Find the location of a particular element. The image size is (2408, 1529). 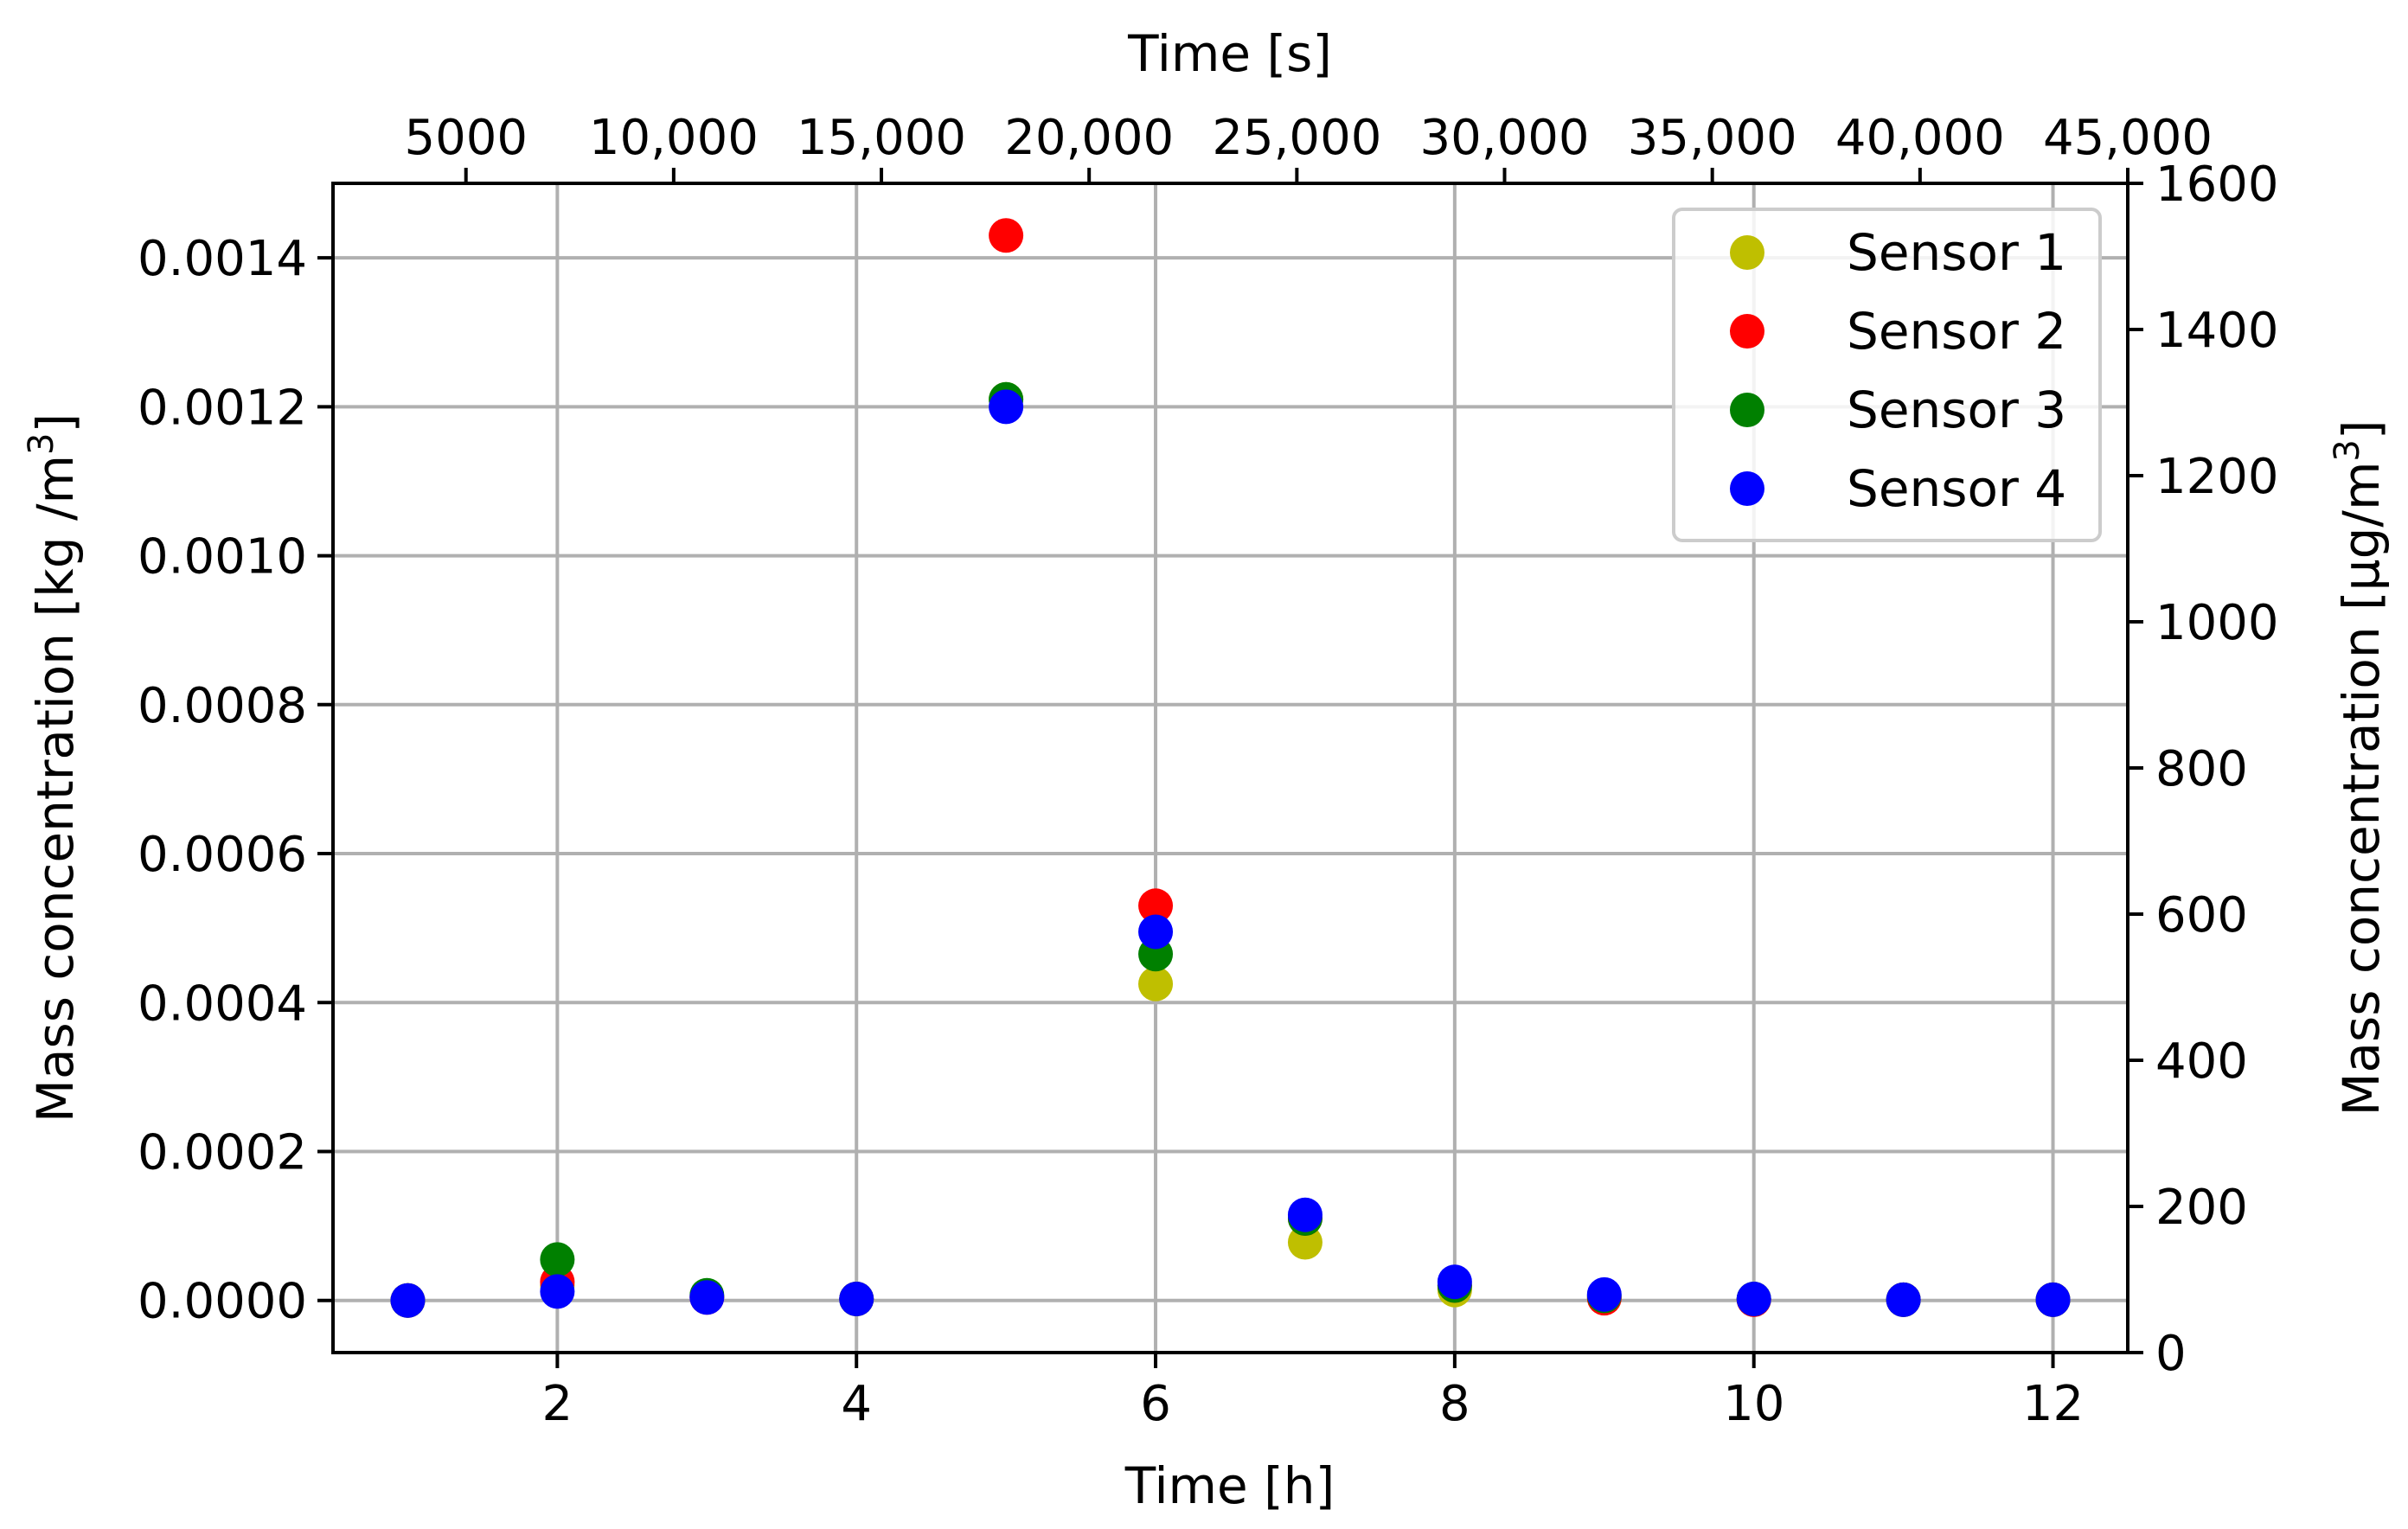

right-y-axis-label: Mass concentration [μg/m3] is located at coordinates (2359, 767).